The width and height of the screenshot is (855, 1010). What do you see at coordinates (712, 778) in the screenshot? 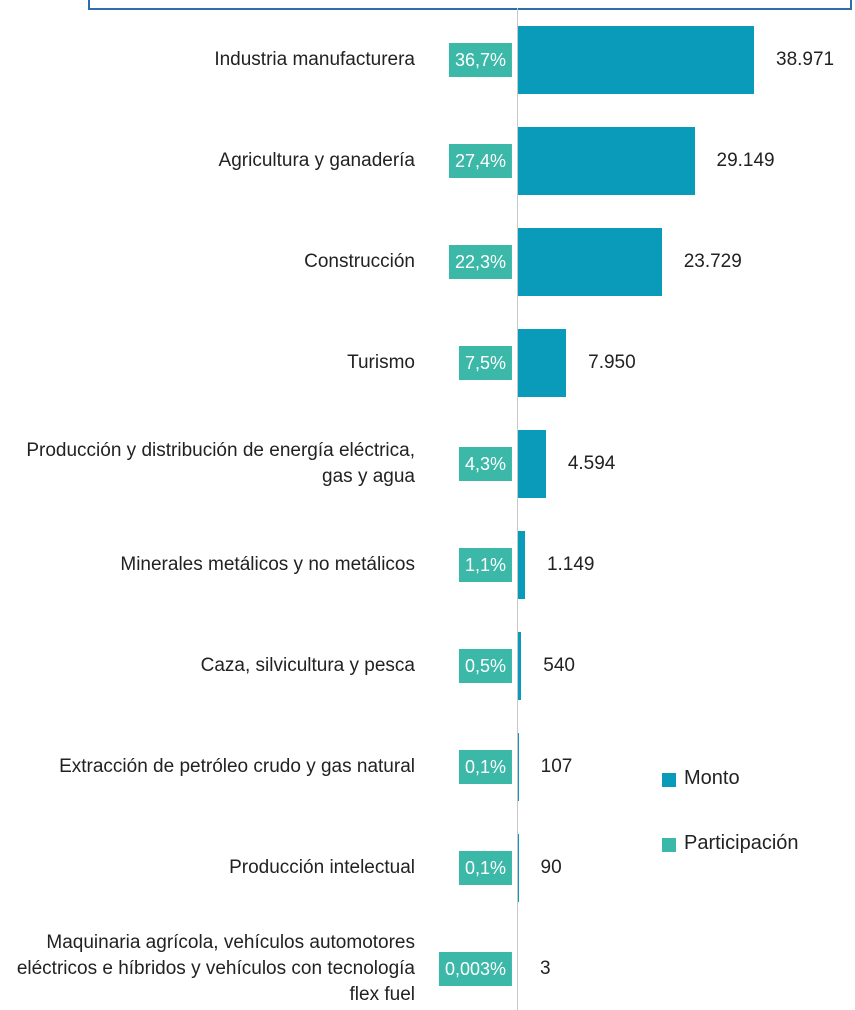
I see `legend-label: Monto` at bounding box center [712, 778].